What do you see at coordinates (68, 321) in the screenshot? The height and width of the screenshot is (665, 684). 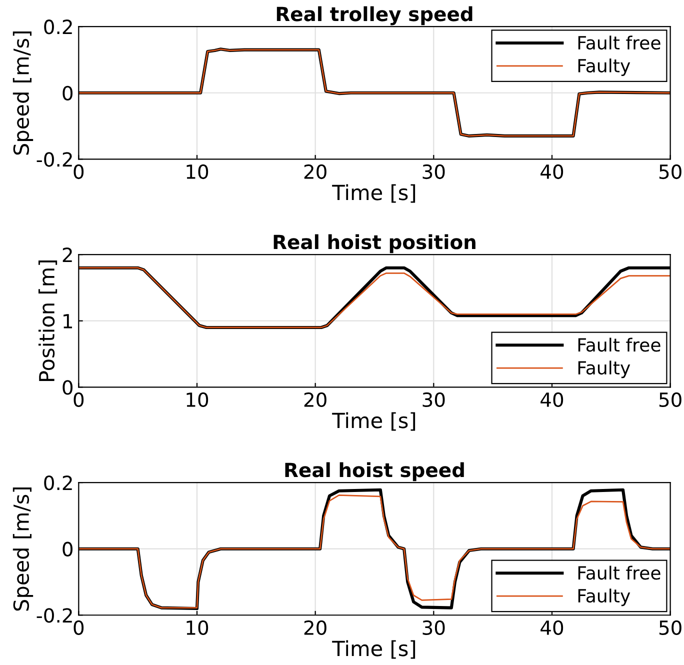 I see `y-tick-label: 1` at bounding box center [68, 321].